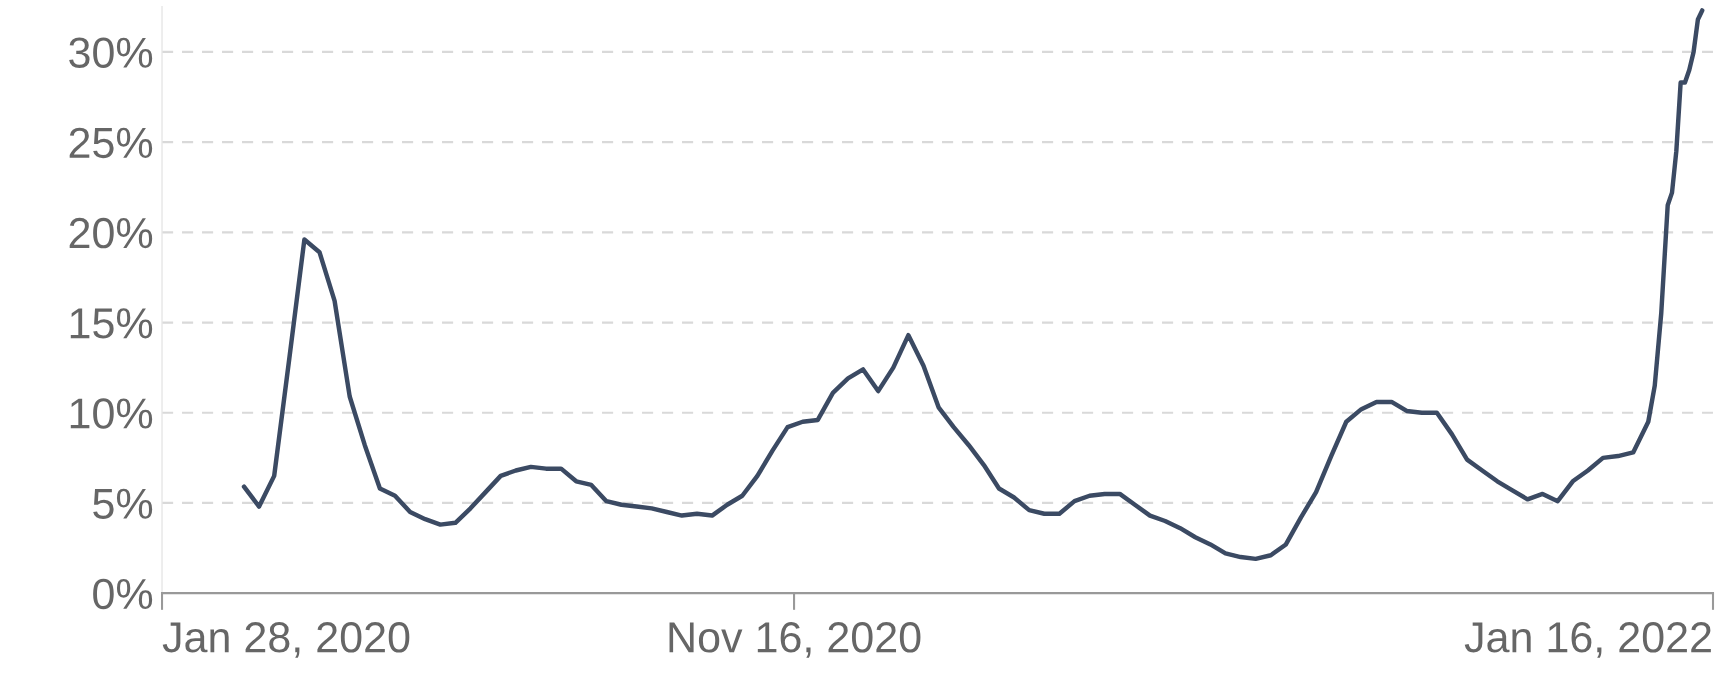 The width and height of the screenshot is (1731, 681). Describe the element at coordinates (123, 503) in the screenshot. I see `y-tick-label: 5%` at that location.